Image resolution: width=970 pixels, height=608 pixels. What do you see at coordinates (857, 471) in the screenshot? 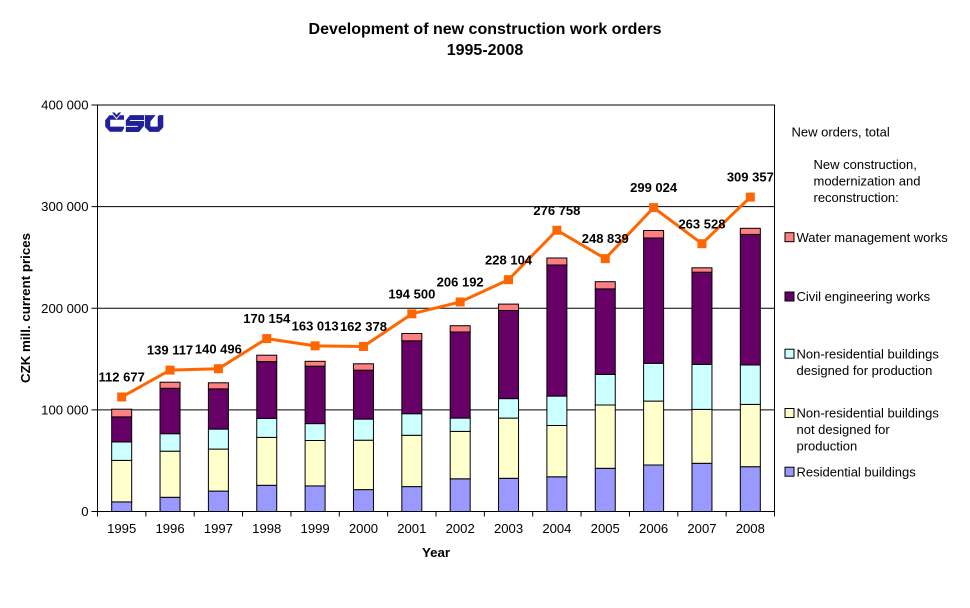
I see `svg-text: Residential buildings` at bounding box center [857, 471].